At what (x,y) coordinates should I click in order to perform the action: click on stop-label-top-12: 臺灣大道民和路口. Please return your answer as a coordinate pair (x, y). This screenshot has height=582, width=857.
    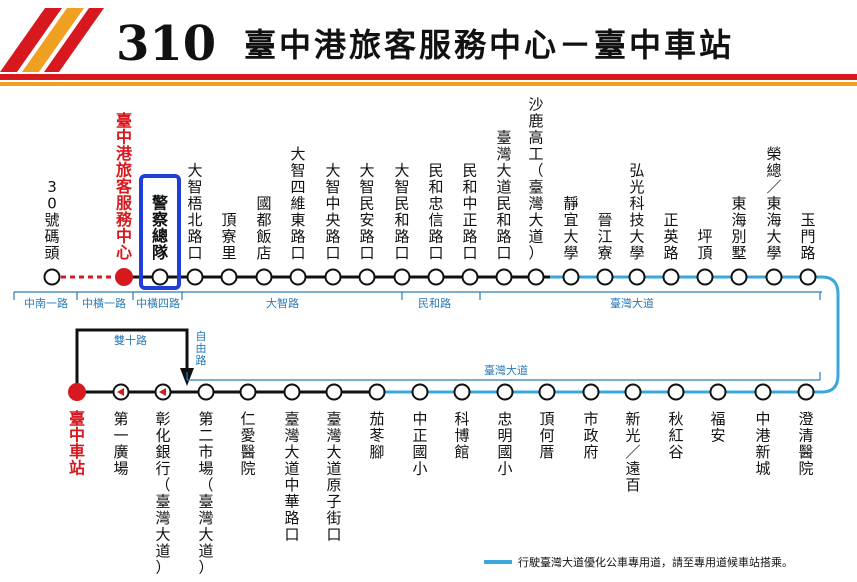
    Looking at the image, I should click on (503, 196).